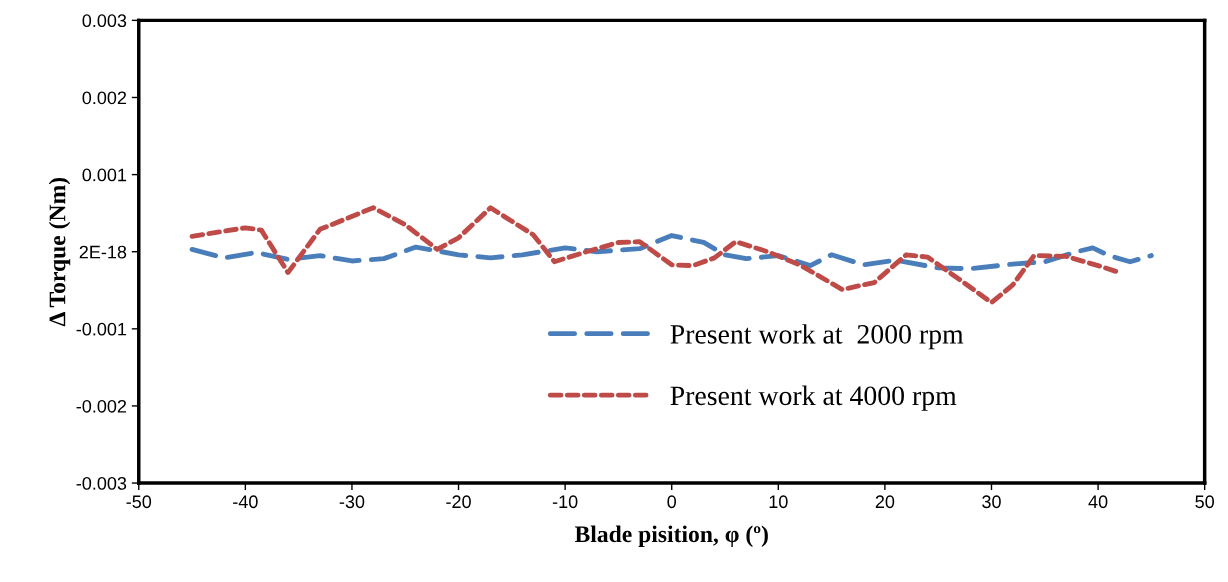 The image size is (1228, 582). Describe the element at coordinates (1098, 502) in the screenshot. I see `x-tick-label: 40` at that location.